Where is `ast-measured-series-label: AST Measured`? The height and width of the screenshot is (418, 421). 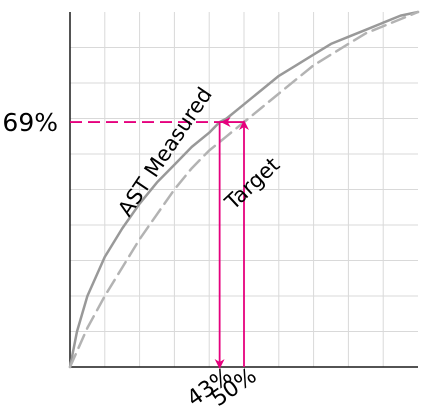
ast-measured-series-label: AST Measured is located at coordinates (165, 152).